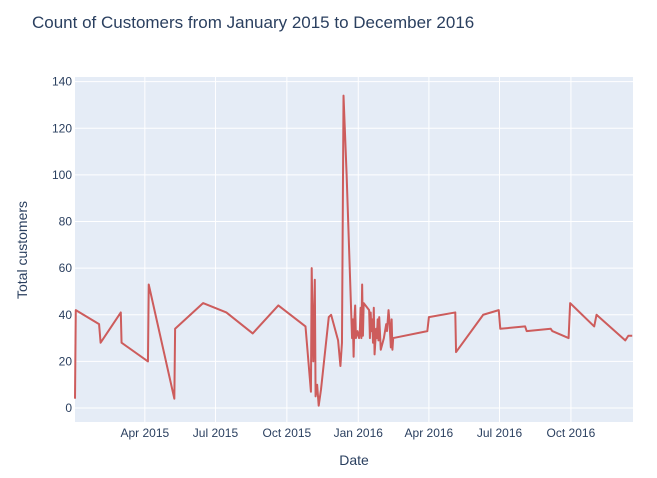 Image resolution: width=657 pixels, height=478 pixels. What do you see at coordinates (66, 361) in the screenshot?
I see `y-tick-label: 20` at bounding box center [66, 361].